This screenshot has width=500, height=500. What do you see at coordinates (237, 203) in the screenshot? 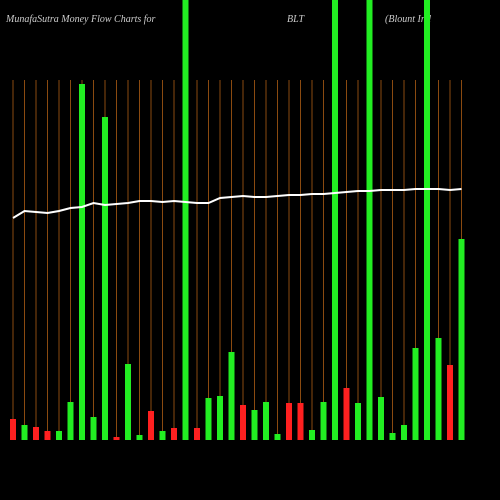
I see `money-flow-line` at bounding box center [237, 203].